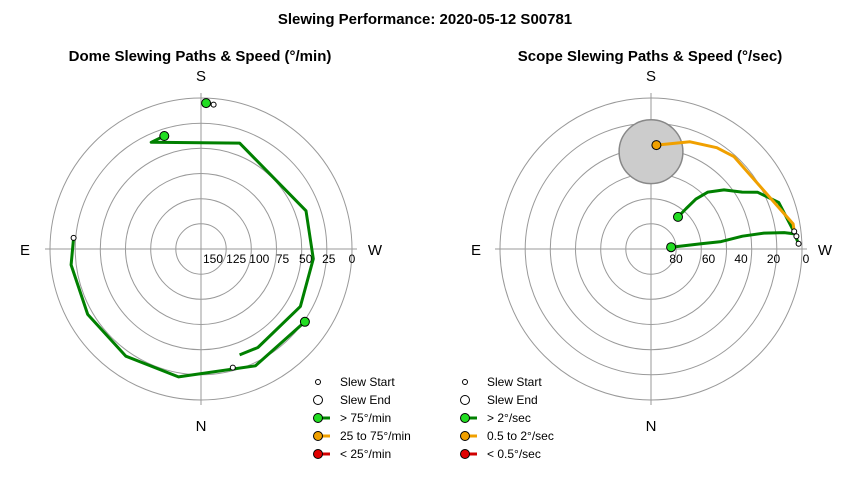 The image size is (850, 480). I want to click on dome-radial-tick-label: 150, so click(213, 259).